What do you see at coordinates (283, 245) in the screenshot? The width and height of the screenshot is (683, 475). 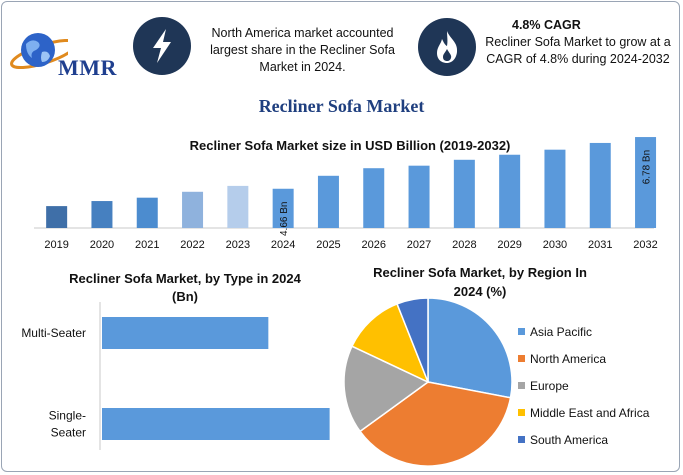 I see `x-tick-label: 2024` at bounding box center [283, 245].